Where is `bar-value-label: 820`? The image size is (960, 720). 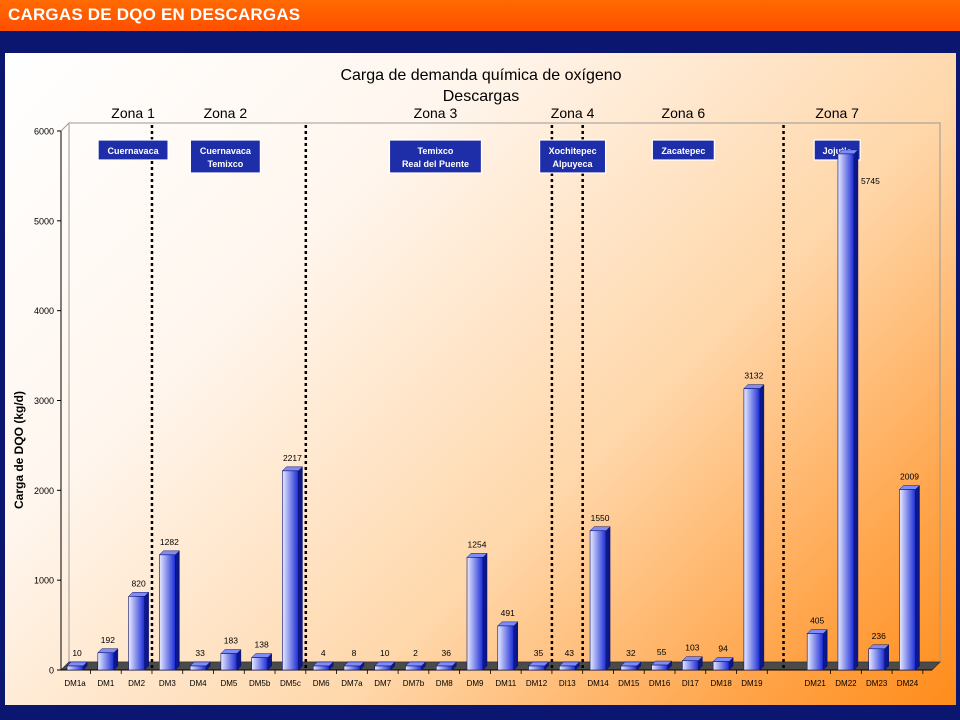 bar-value-label: 820 is located at coordinates (139, 583).